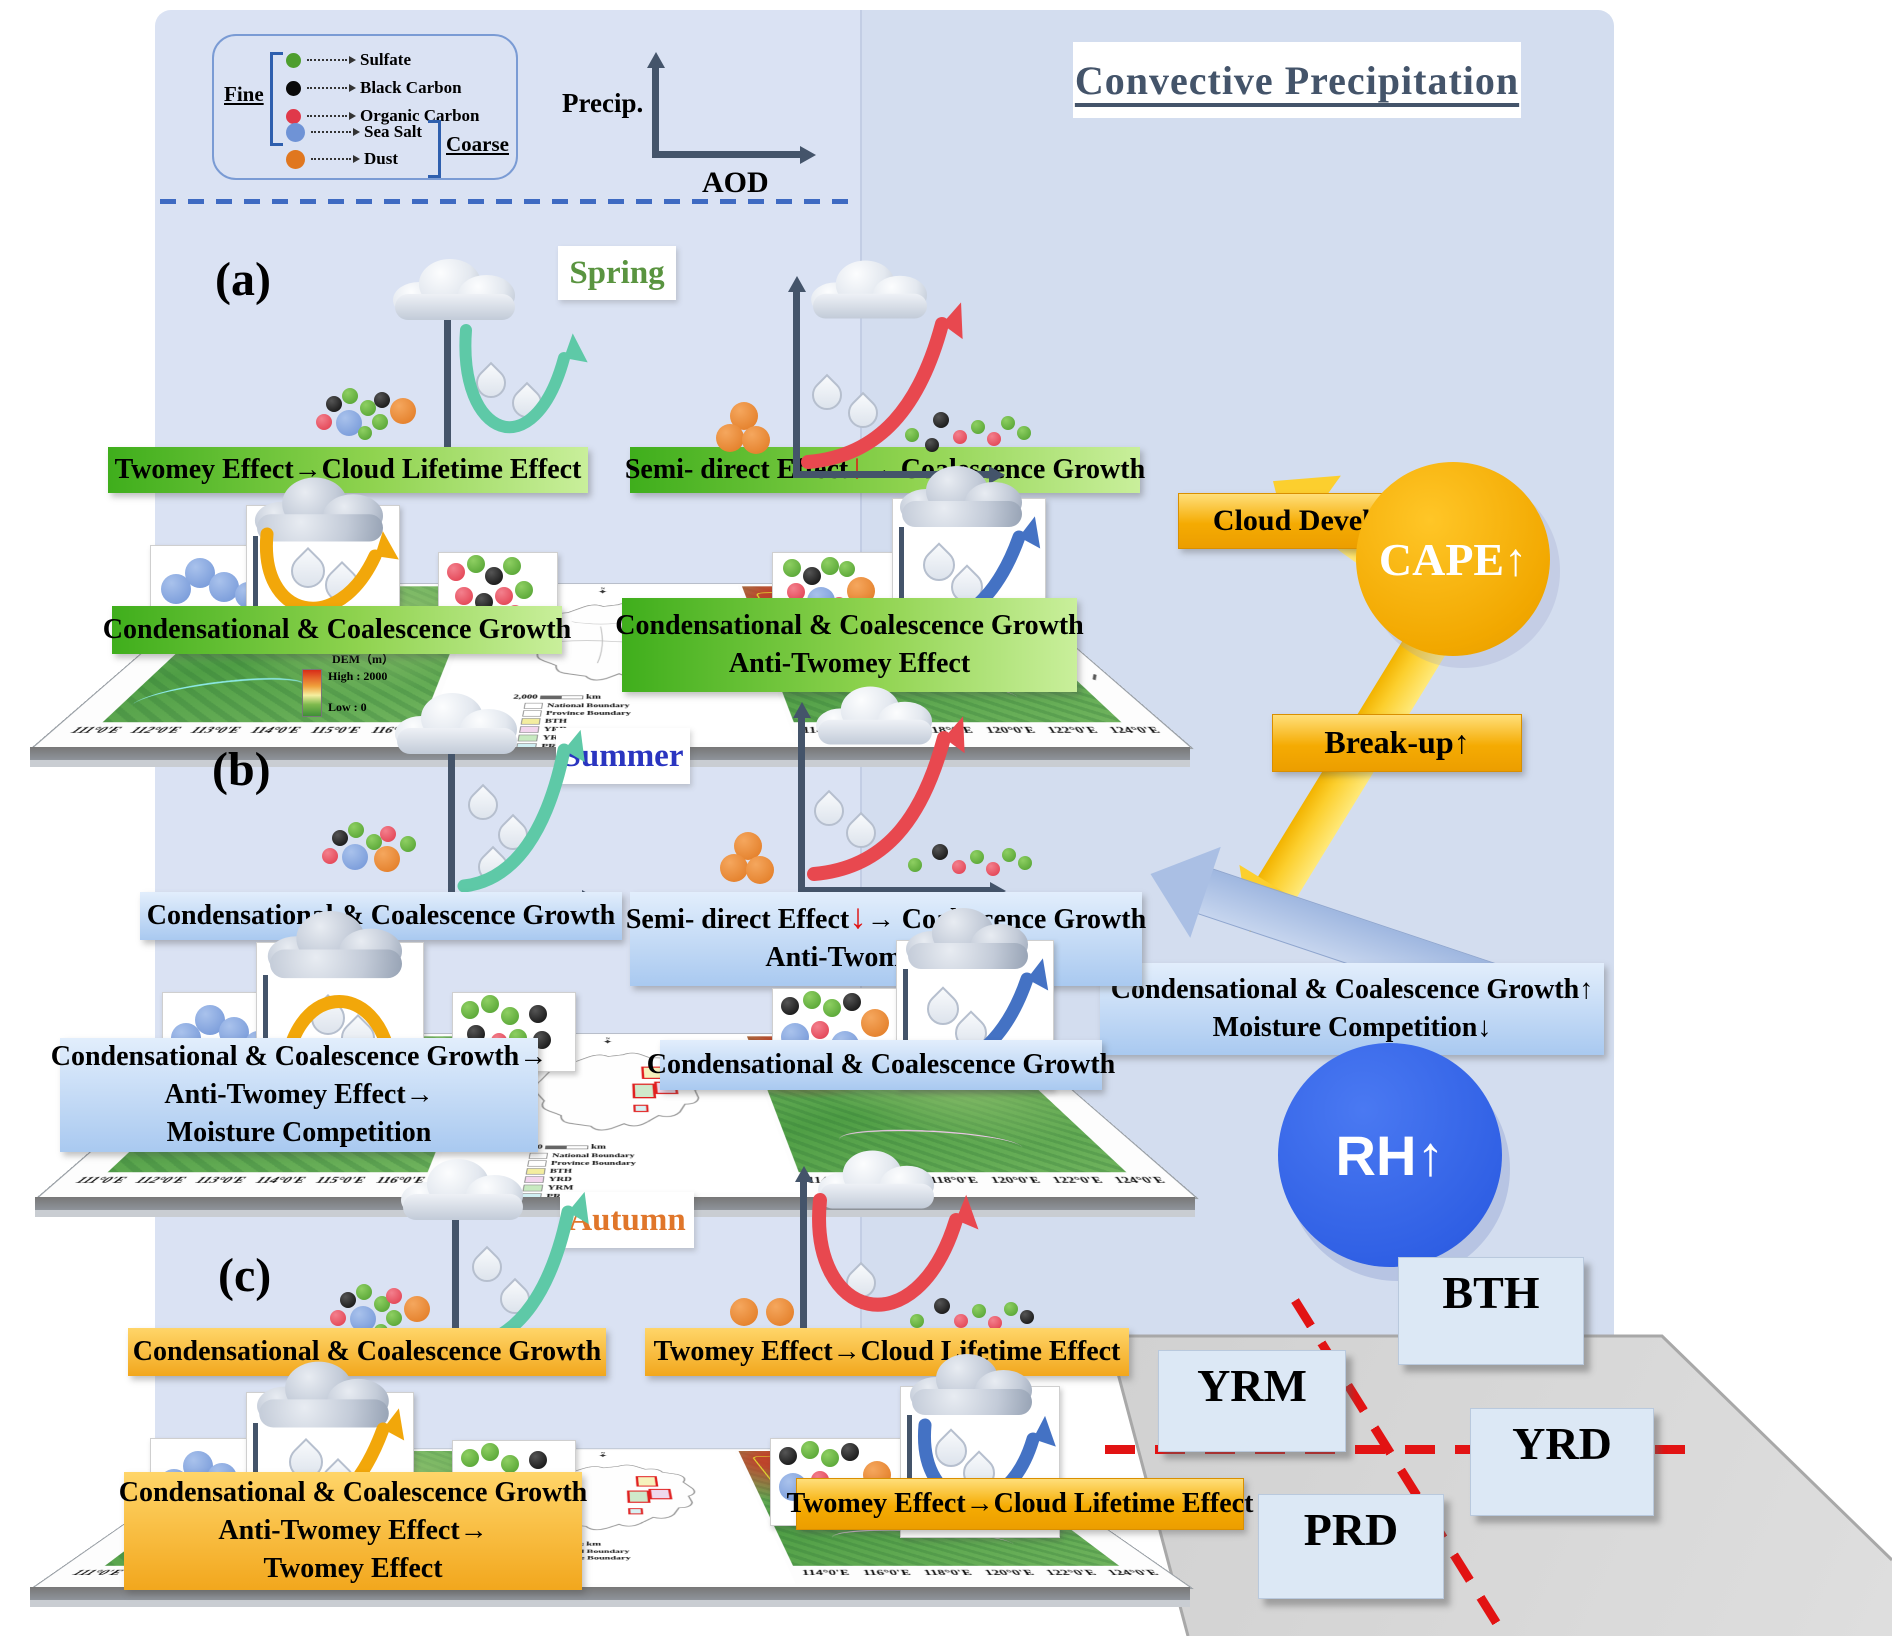 This screenshot has height=1636, width=1892. What do you see at coordinates (1352, 990) in the screenshot?
I see `ccg-moisture-line: Condensational & Coalescence Growth↑` at bounding box center [1352, 990].